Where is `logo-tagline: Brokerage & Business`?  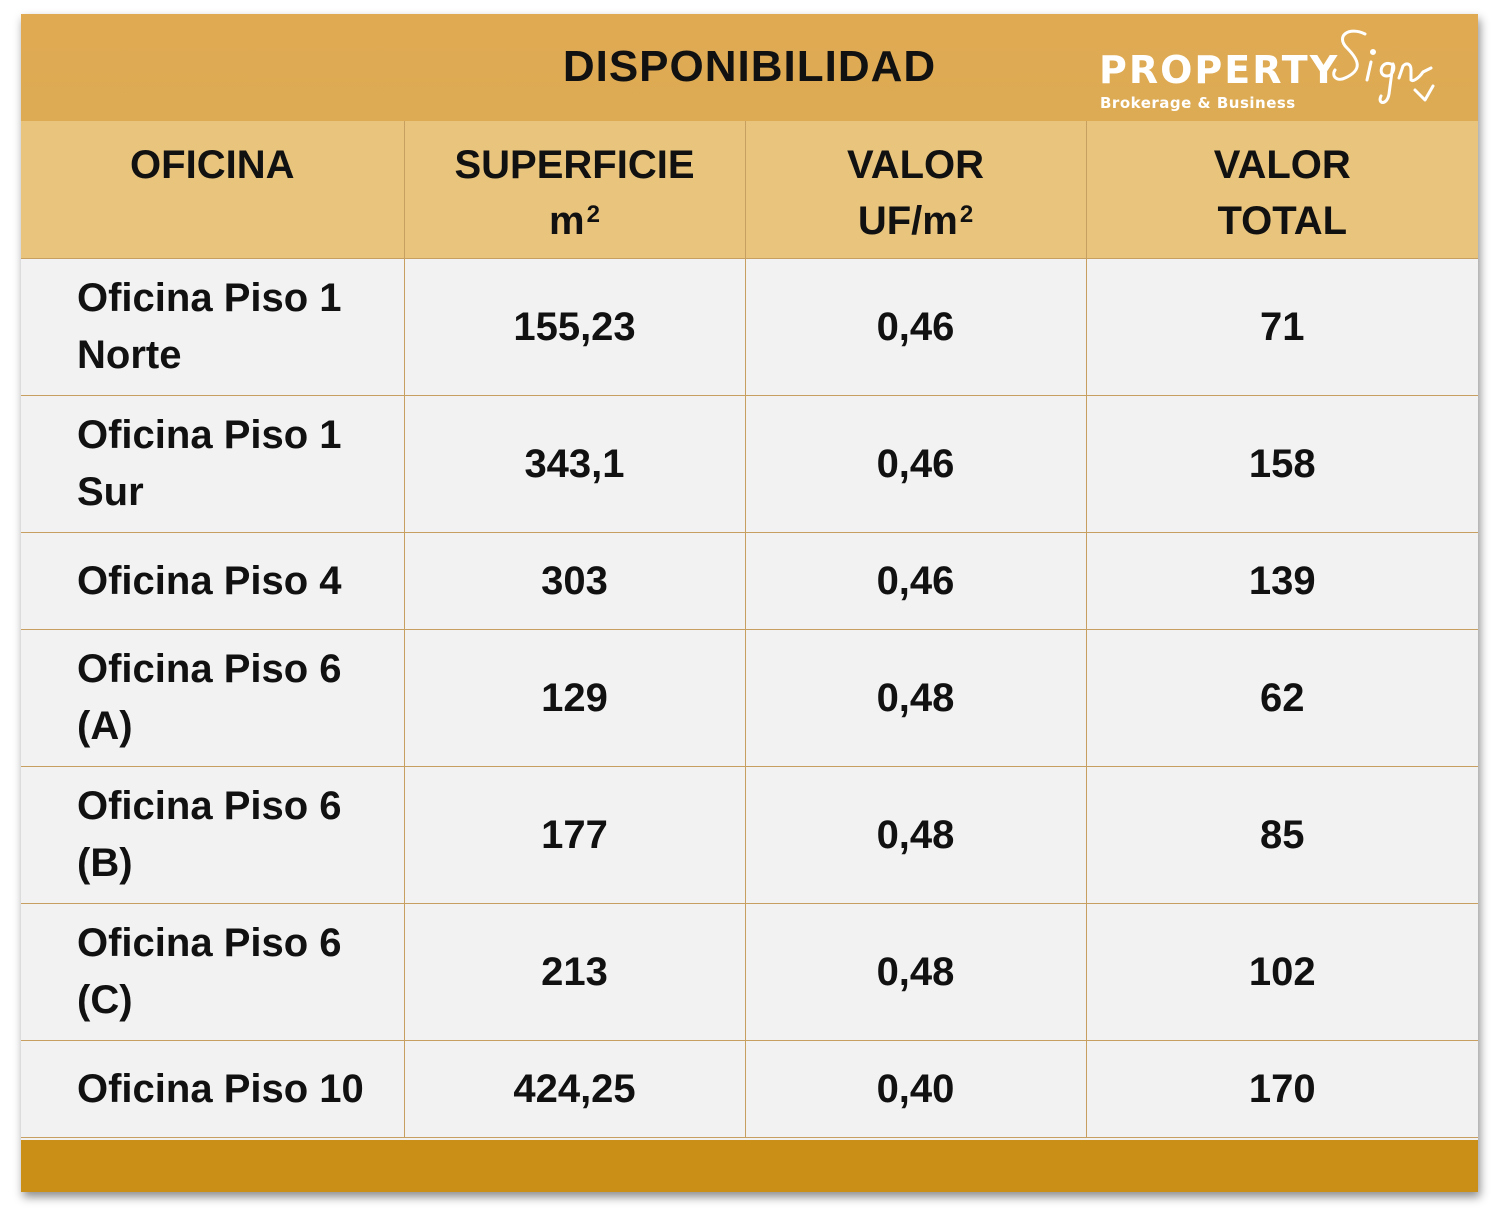
logo-tagline: Brokerage & Business is located at coordinates (1198, 103).